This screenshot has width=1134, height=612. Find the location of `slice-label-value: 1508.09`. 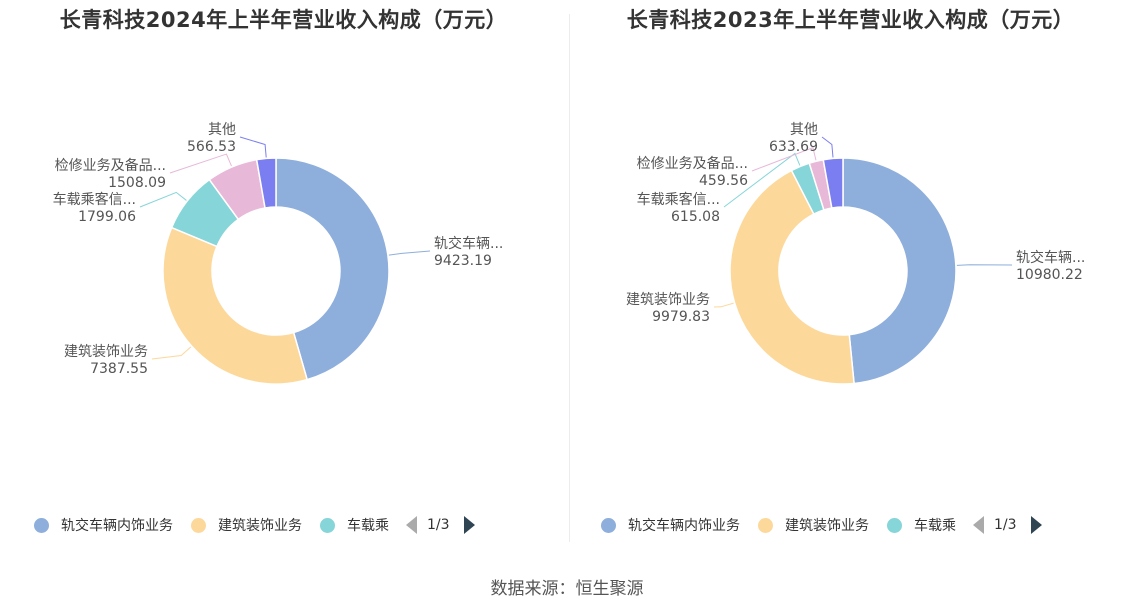

slice-label-value: 1508.09 is located at coordinates (137, 183).